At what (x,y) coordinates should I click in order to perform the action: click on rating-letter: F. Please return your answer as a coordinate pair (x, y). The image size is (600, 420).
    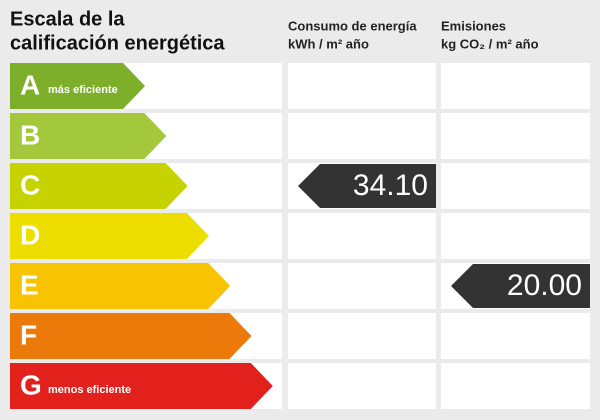
    Looking at the image, I should click on (28, 334).